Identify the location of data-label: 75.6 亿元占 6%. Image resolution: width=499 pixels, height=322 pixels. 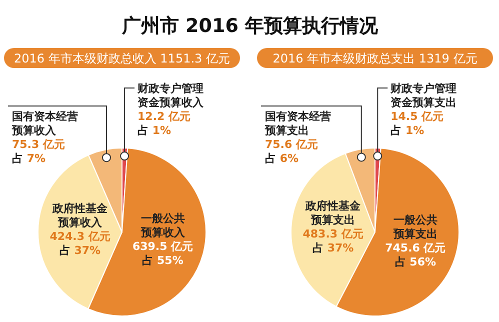
(291, 151).